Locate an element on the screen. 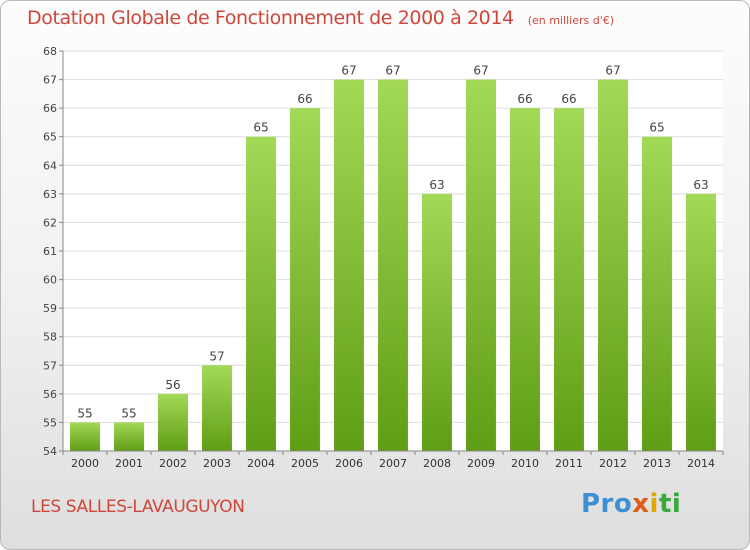 This screenshot has height=550, width=750. y-tick-label: 65 is located at coordinates (50, 137).